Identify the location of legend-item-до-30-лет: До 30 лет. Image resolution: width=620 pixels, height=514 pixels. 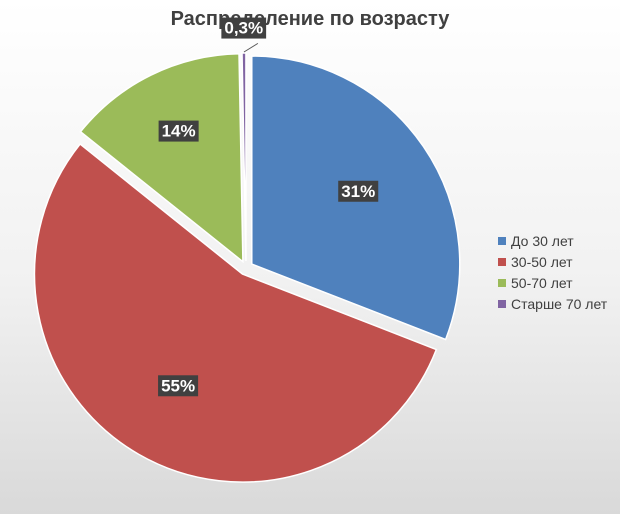
(552, 240).